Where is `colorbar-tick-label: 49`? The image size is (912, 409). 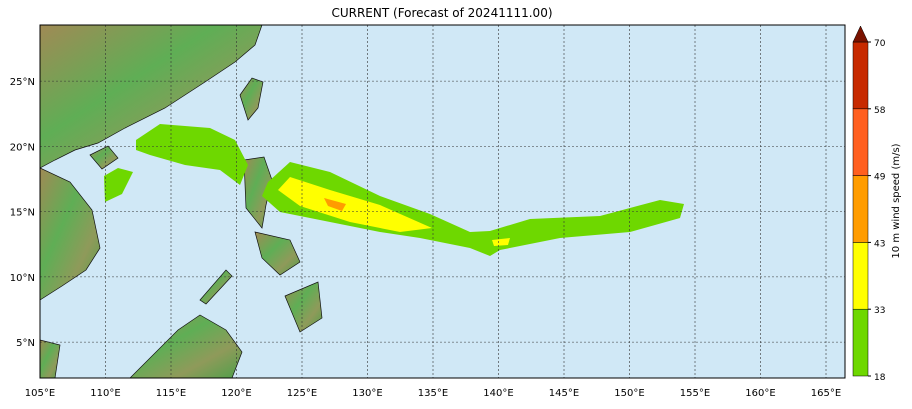
colorbar-tick-label: 49 is located at coordinates (880, 178).